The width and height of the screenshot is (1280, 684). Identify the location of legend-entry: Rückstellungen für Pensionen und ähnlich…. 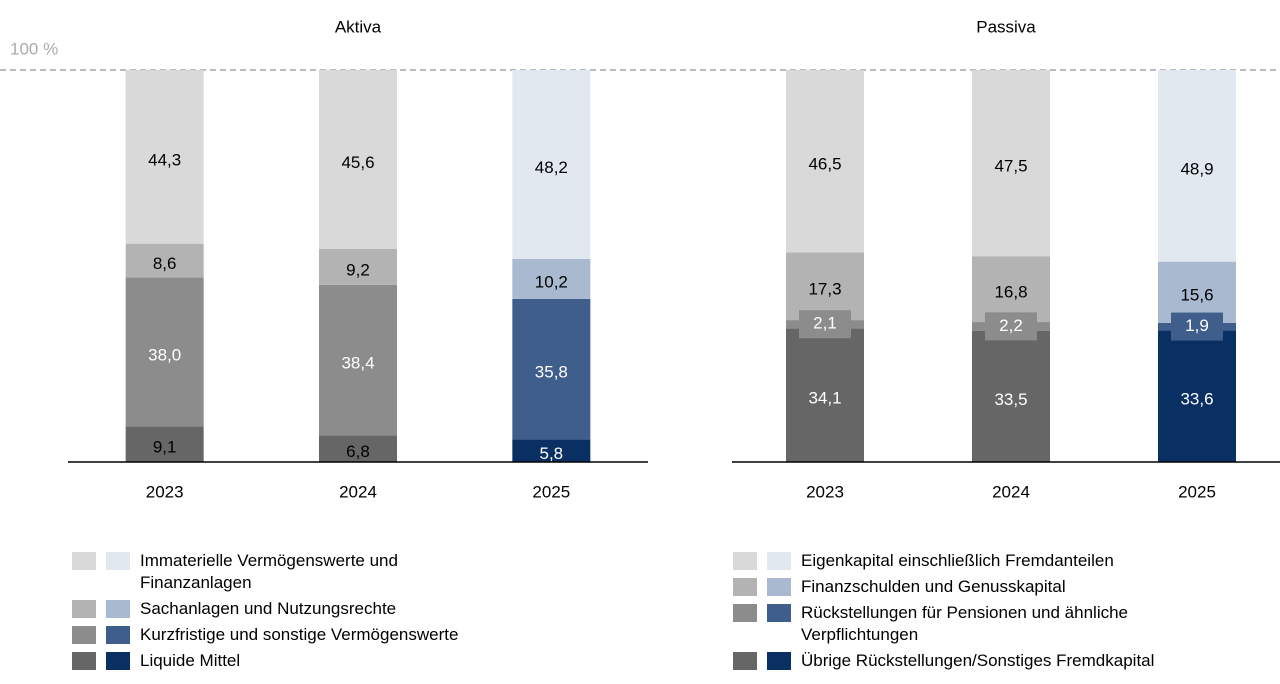
(943, 624).